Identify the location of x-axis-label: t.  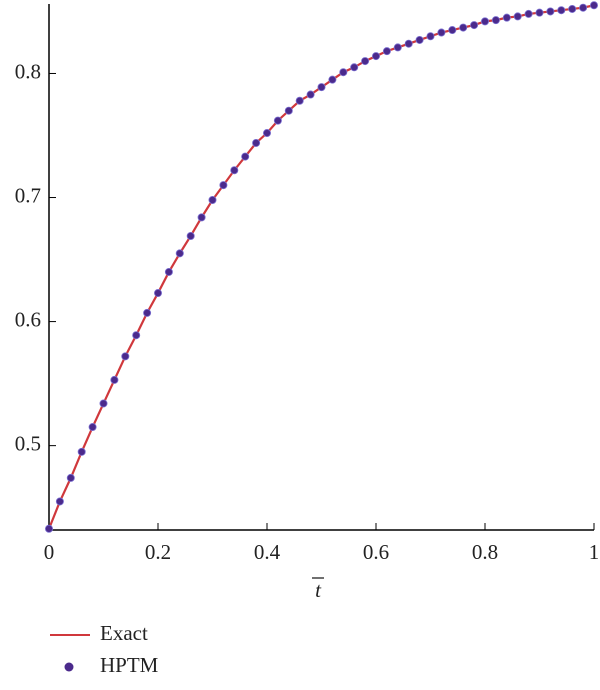
(318, 590).